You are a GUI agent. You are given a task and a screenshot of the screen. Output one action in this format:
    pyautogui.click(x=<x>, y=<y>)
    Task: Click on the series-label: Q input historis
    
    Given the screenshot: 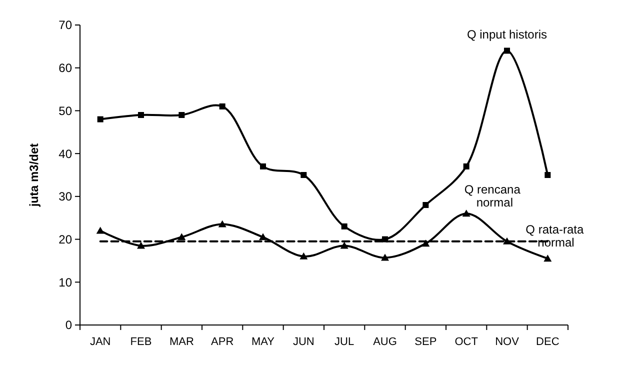 What is the action you would take?
    pyautogui.click(x=507, y=35)
    